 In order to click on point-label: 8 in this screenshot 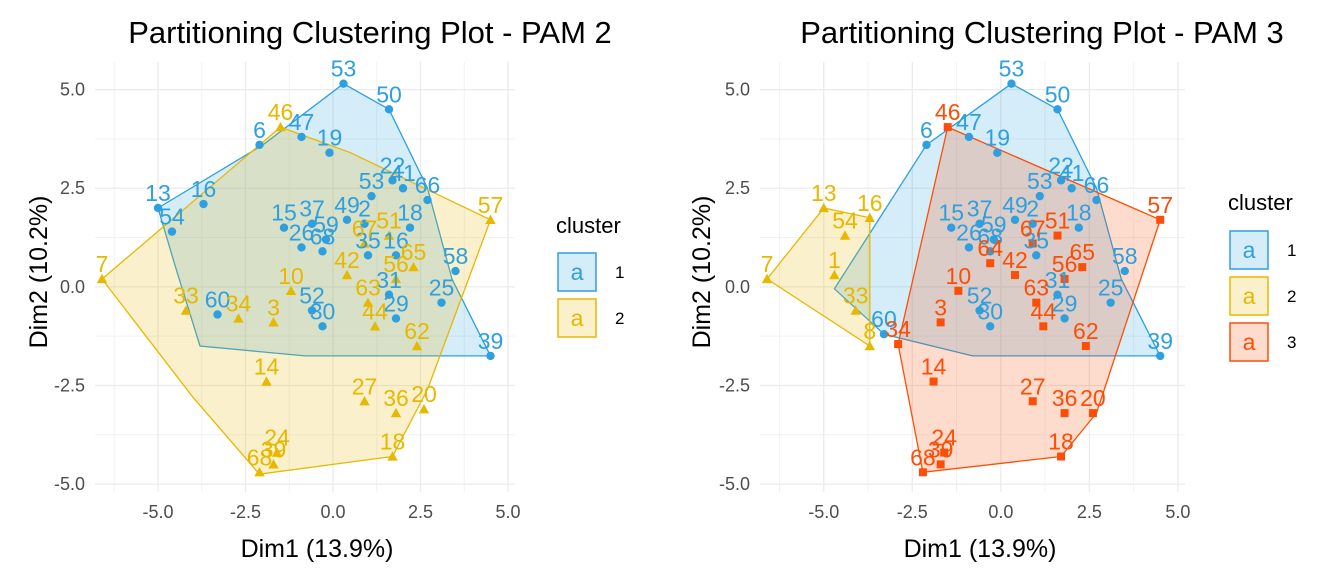, I will do `click(869, 331)`.